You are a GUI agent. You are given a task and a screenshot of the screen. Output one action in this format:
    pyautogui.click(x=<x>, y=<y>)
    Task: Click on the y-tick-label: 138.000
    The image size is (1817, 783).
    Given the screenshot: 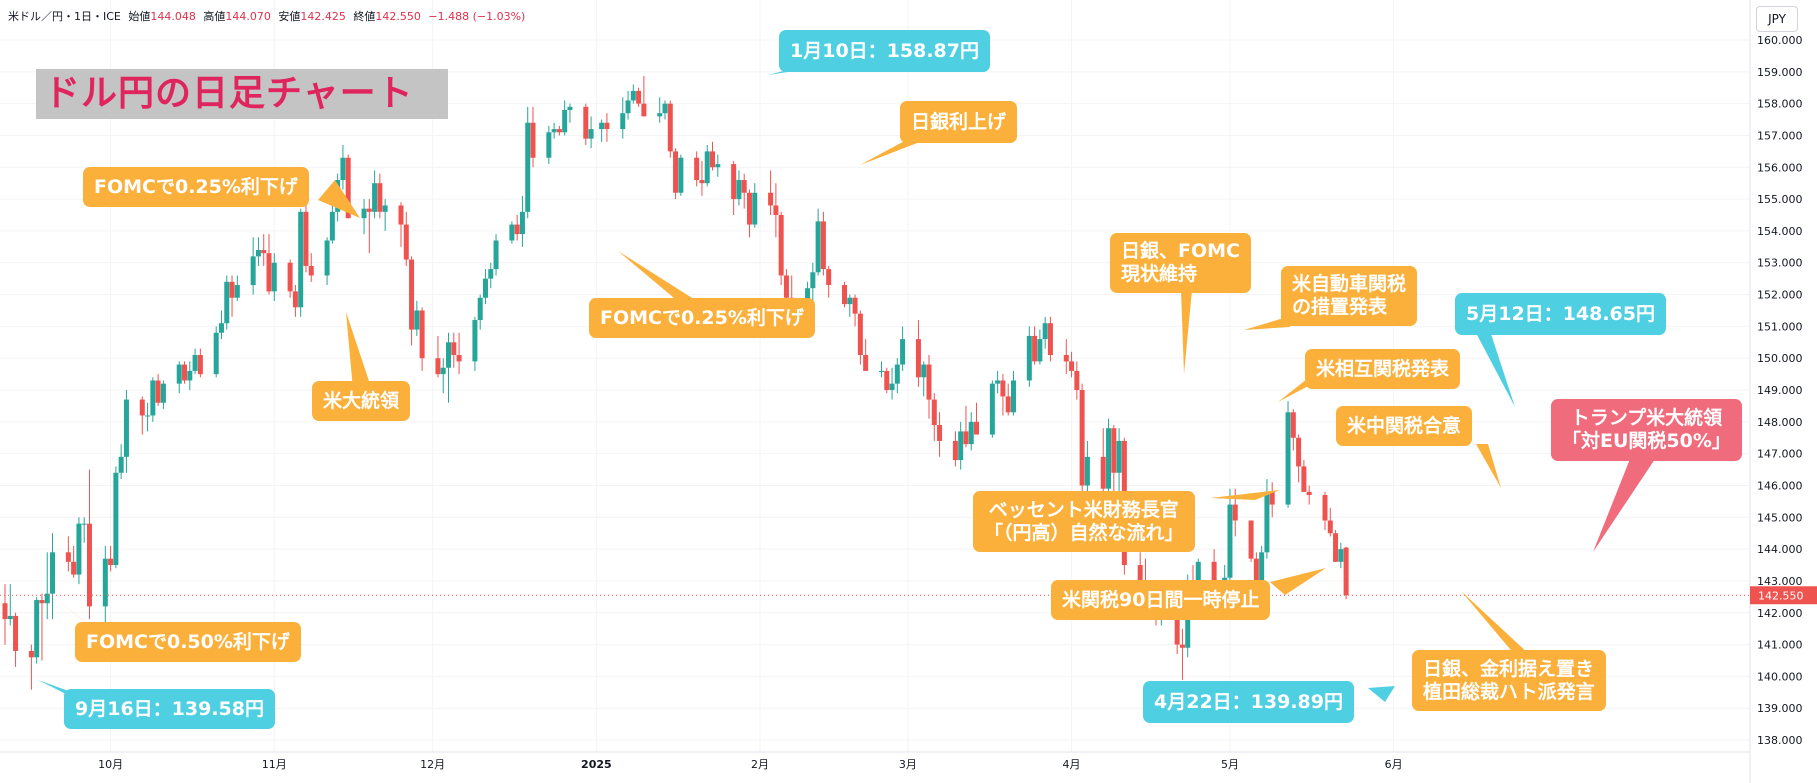 What is the action you would take?
    pyautogui.click(x=1780, y=740)
    